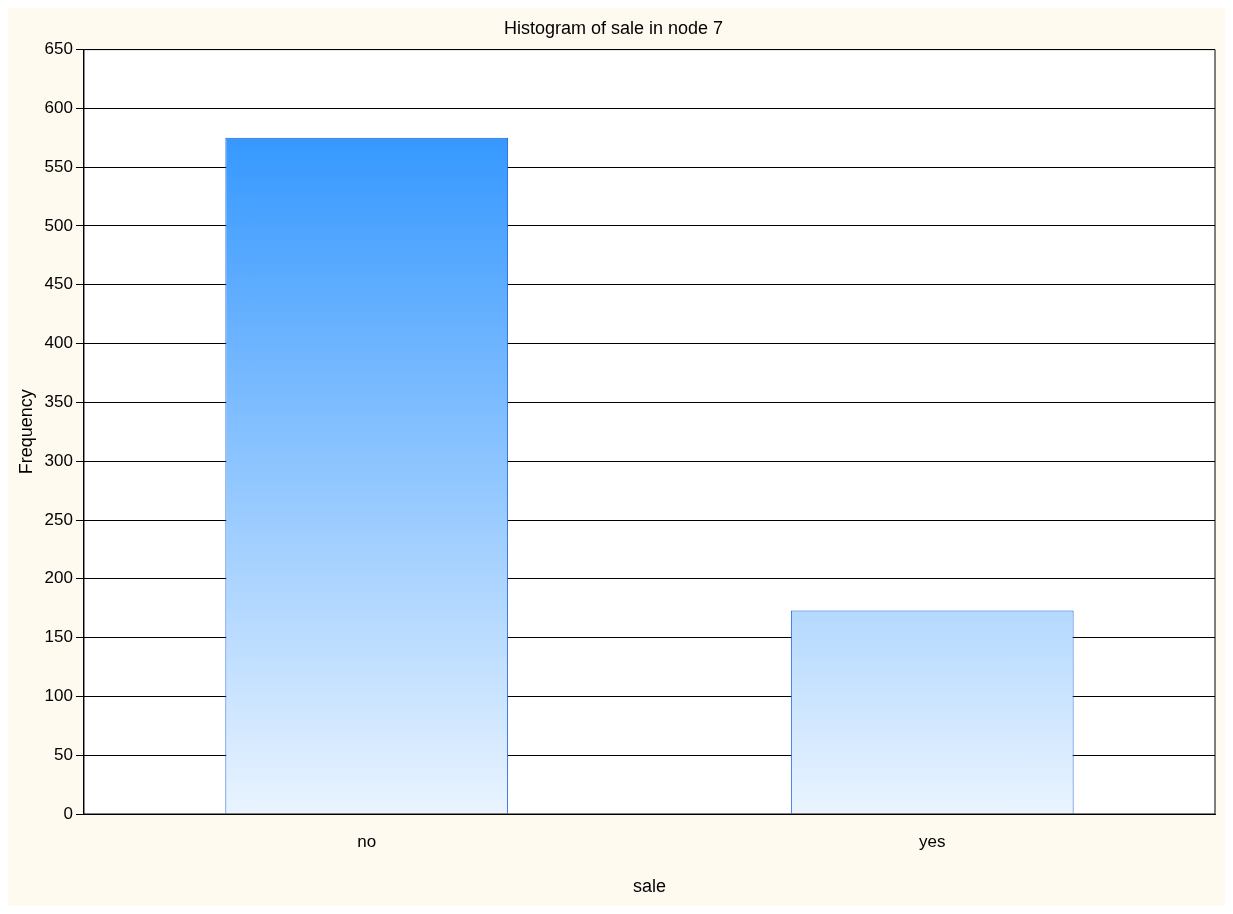 The image size is (1233, 914). Describe the element at coordinates (58, 225) in the screenshot. I see `y-tick-label: 500` at that location.